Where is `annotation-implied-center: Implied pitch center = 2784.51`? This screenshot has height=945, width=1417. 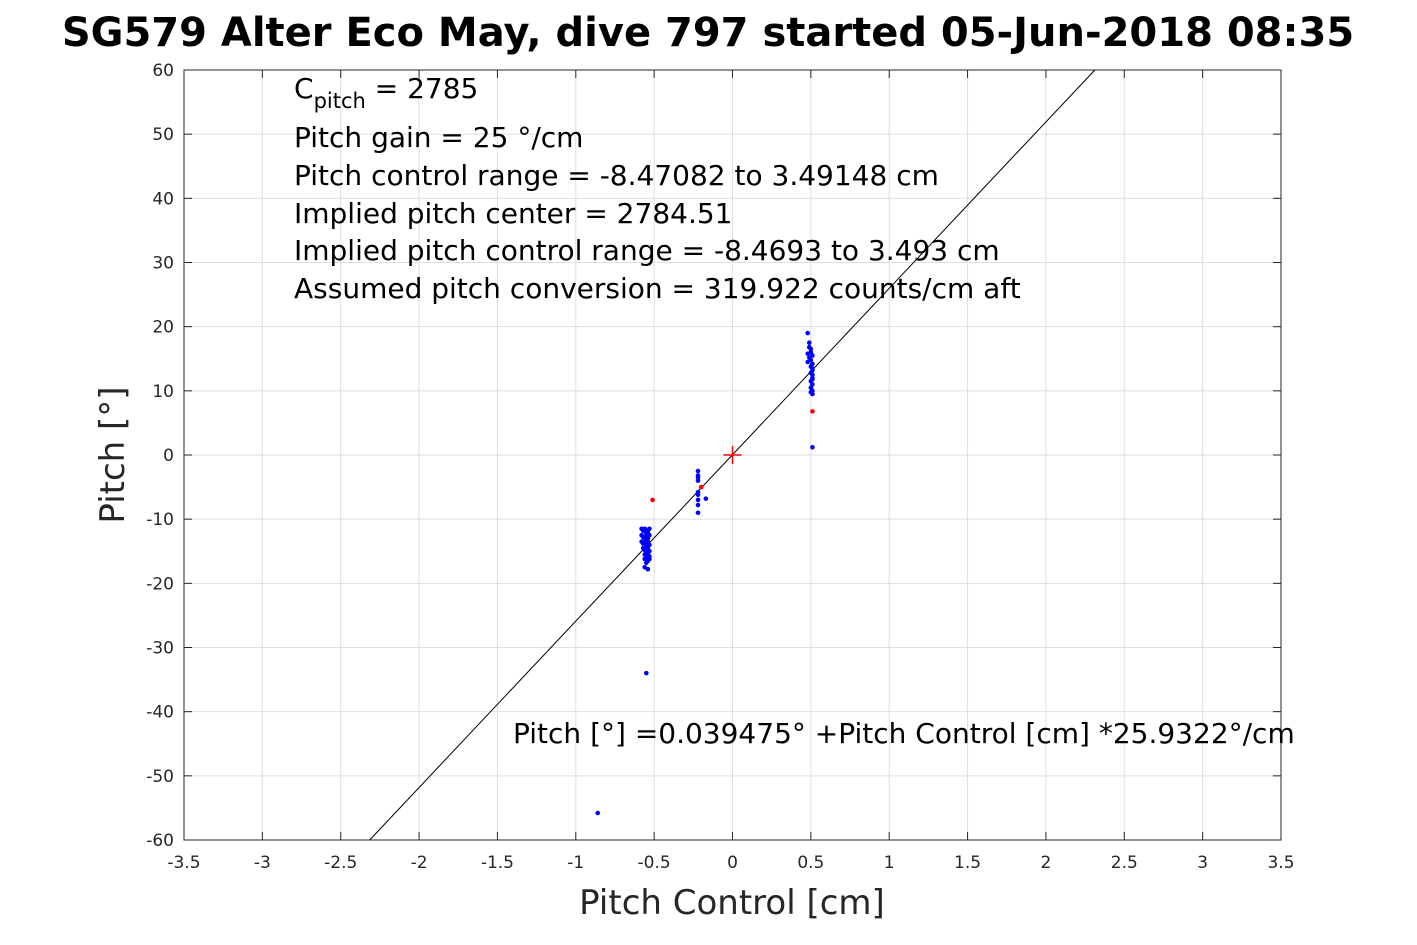 annotation-implied-center: Implied pitch center = 2784.51 is located at coordinates (513, 213).